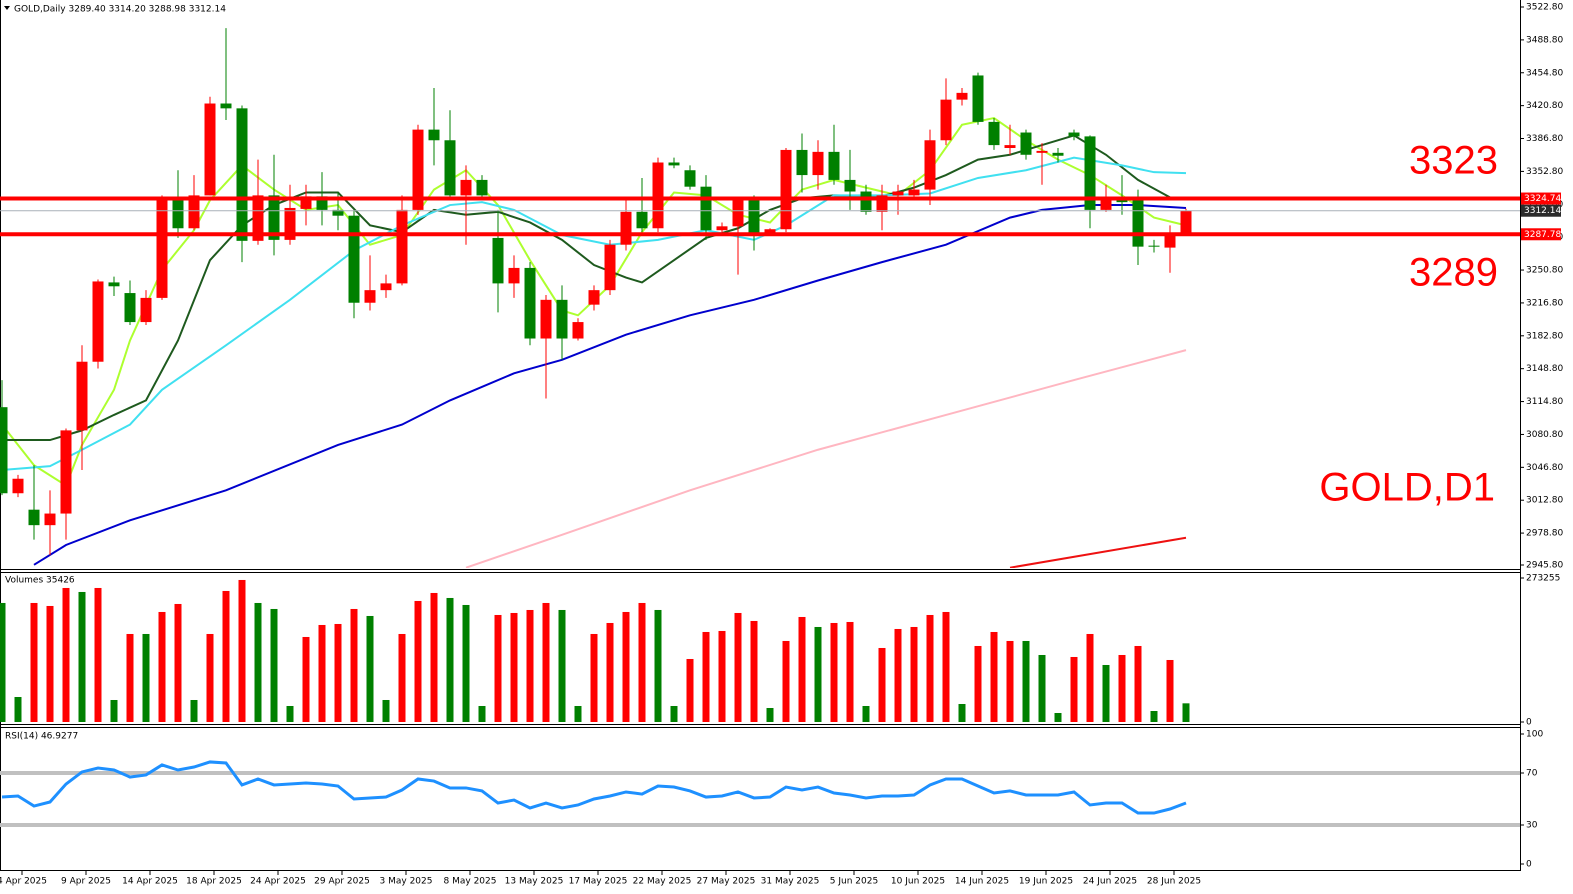 This screenshot has height=894, width=1573. Describe the element at coordinates (1544, 534) in the screenshot. I see `y-tick-label: 2978.80` at that location.